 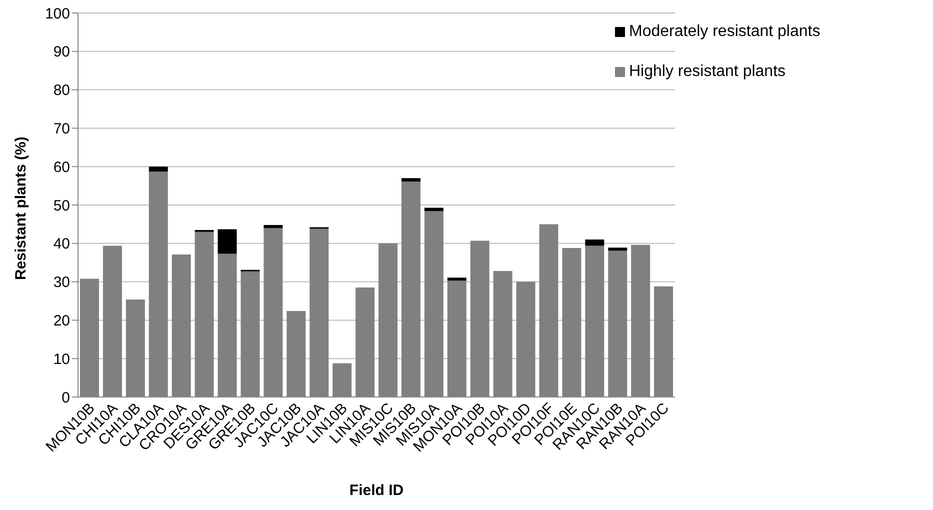 I want to click on y-tick-label: 30, so click(x=61, y=283).